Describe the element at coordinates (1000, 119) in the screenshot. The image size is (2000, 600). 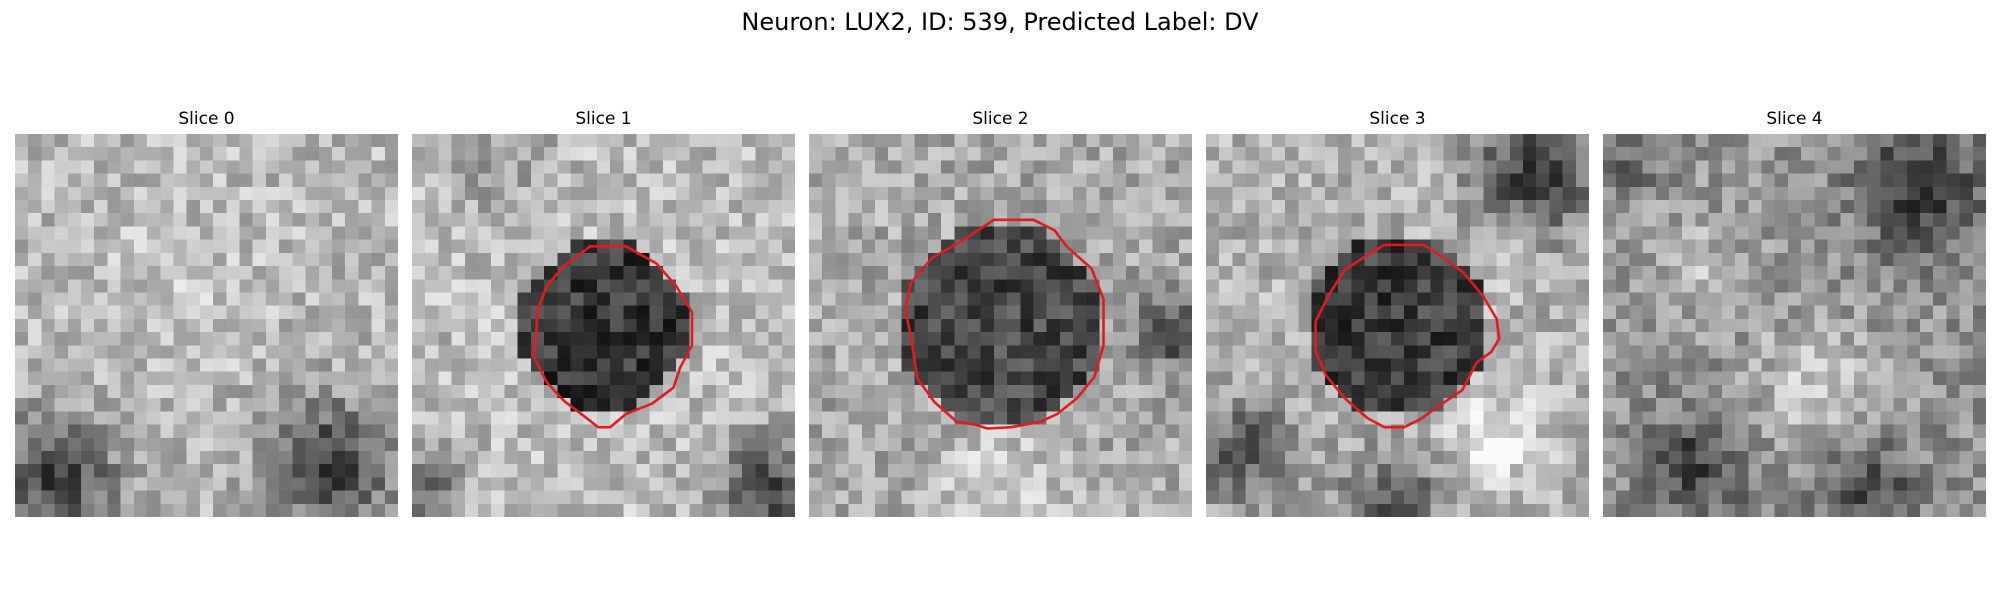
I see `slice-title-2: Slice 2` at that location.